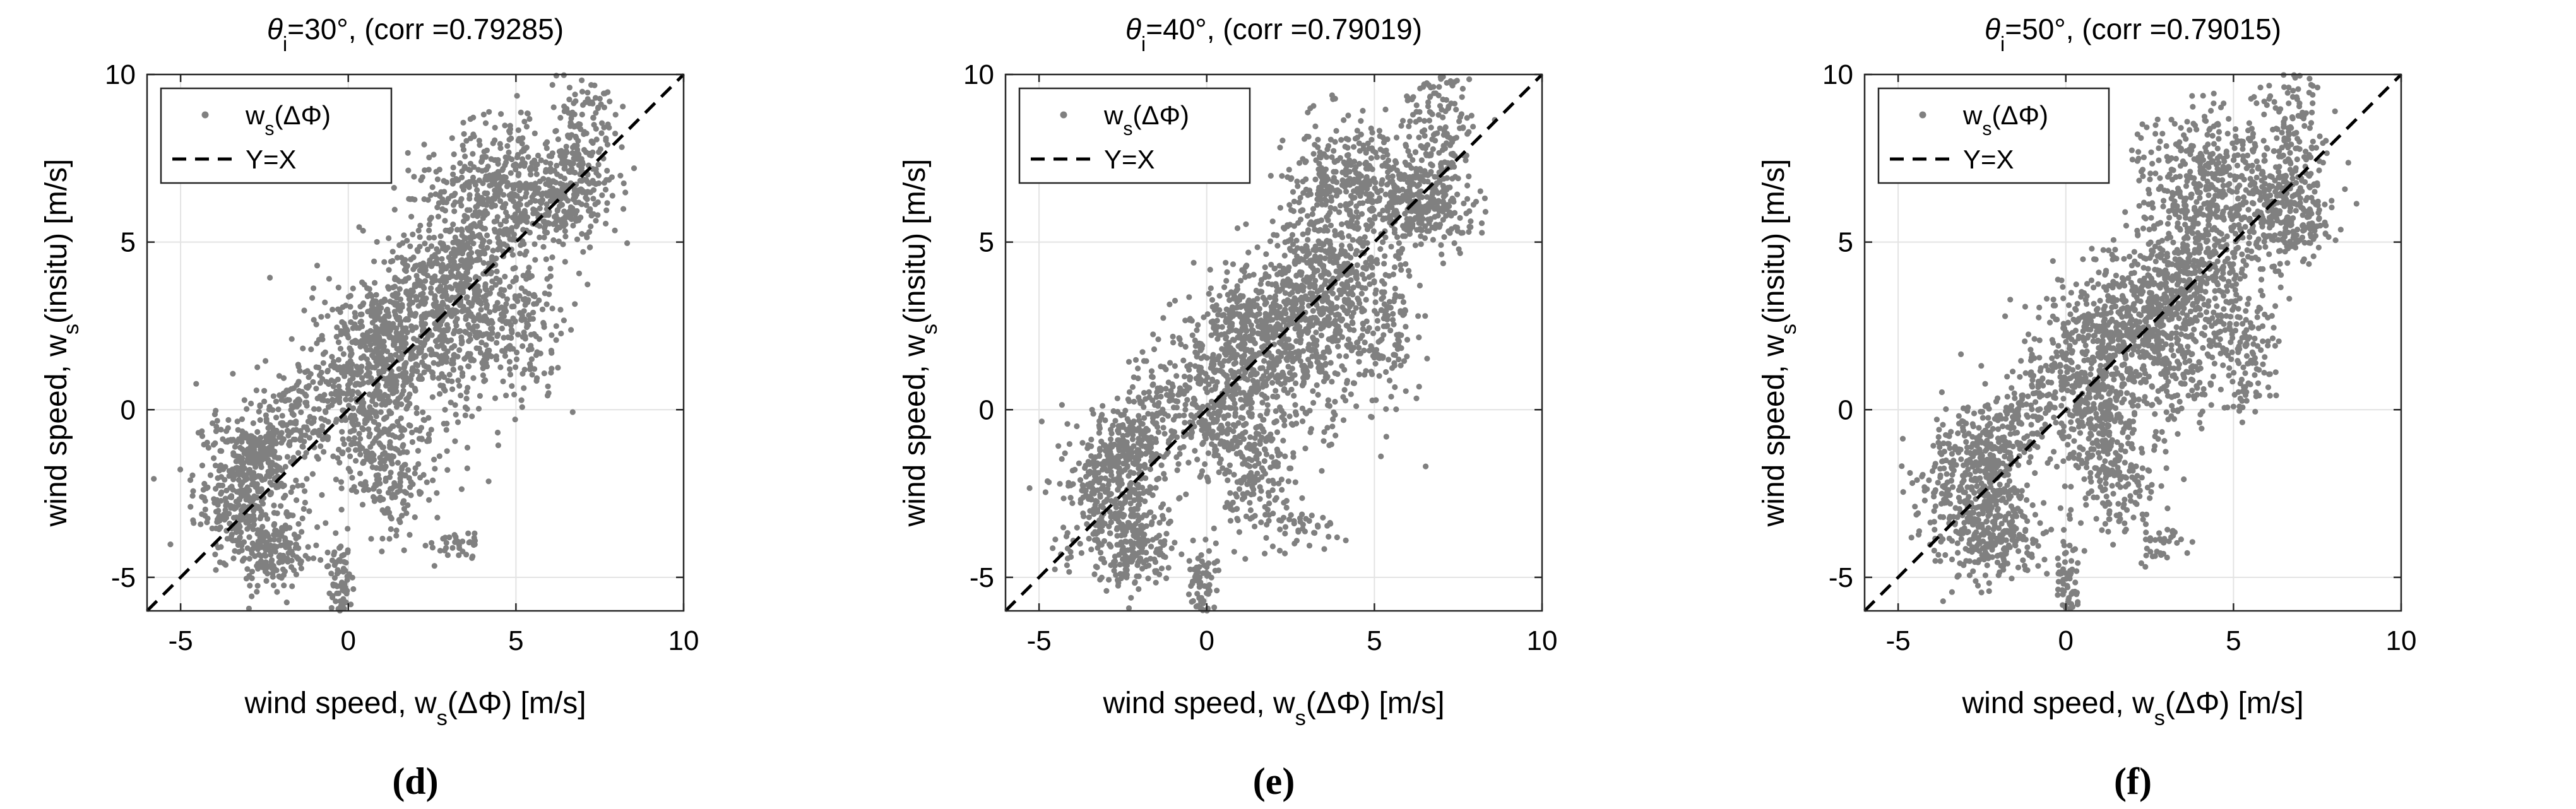 This screenshot has height=809, width=2576. What do you see at coordinates (302, 115) in the screenshot?
I see `legend-label-part: (ΔΦ)` at bounding box center [302, 115].